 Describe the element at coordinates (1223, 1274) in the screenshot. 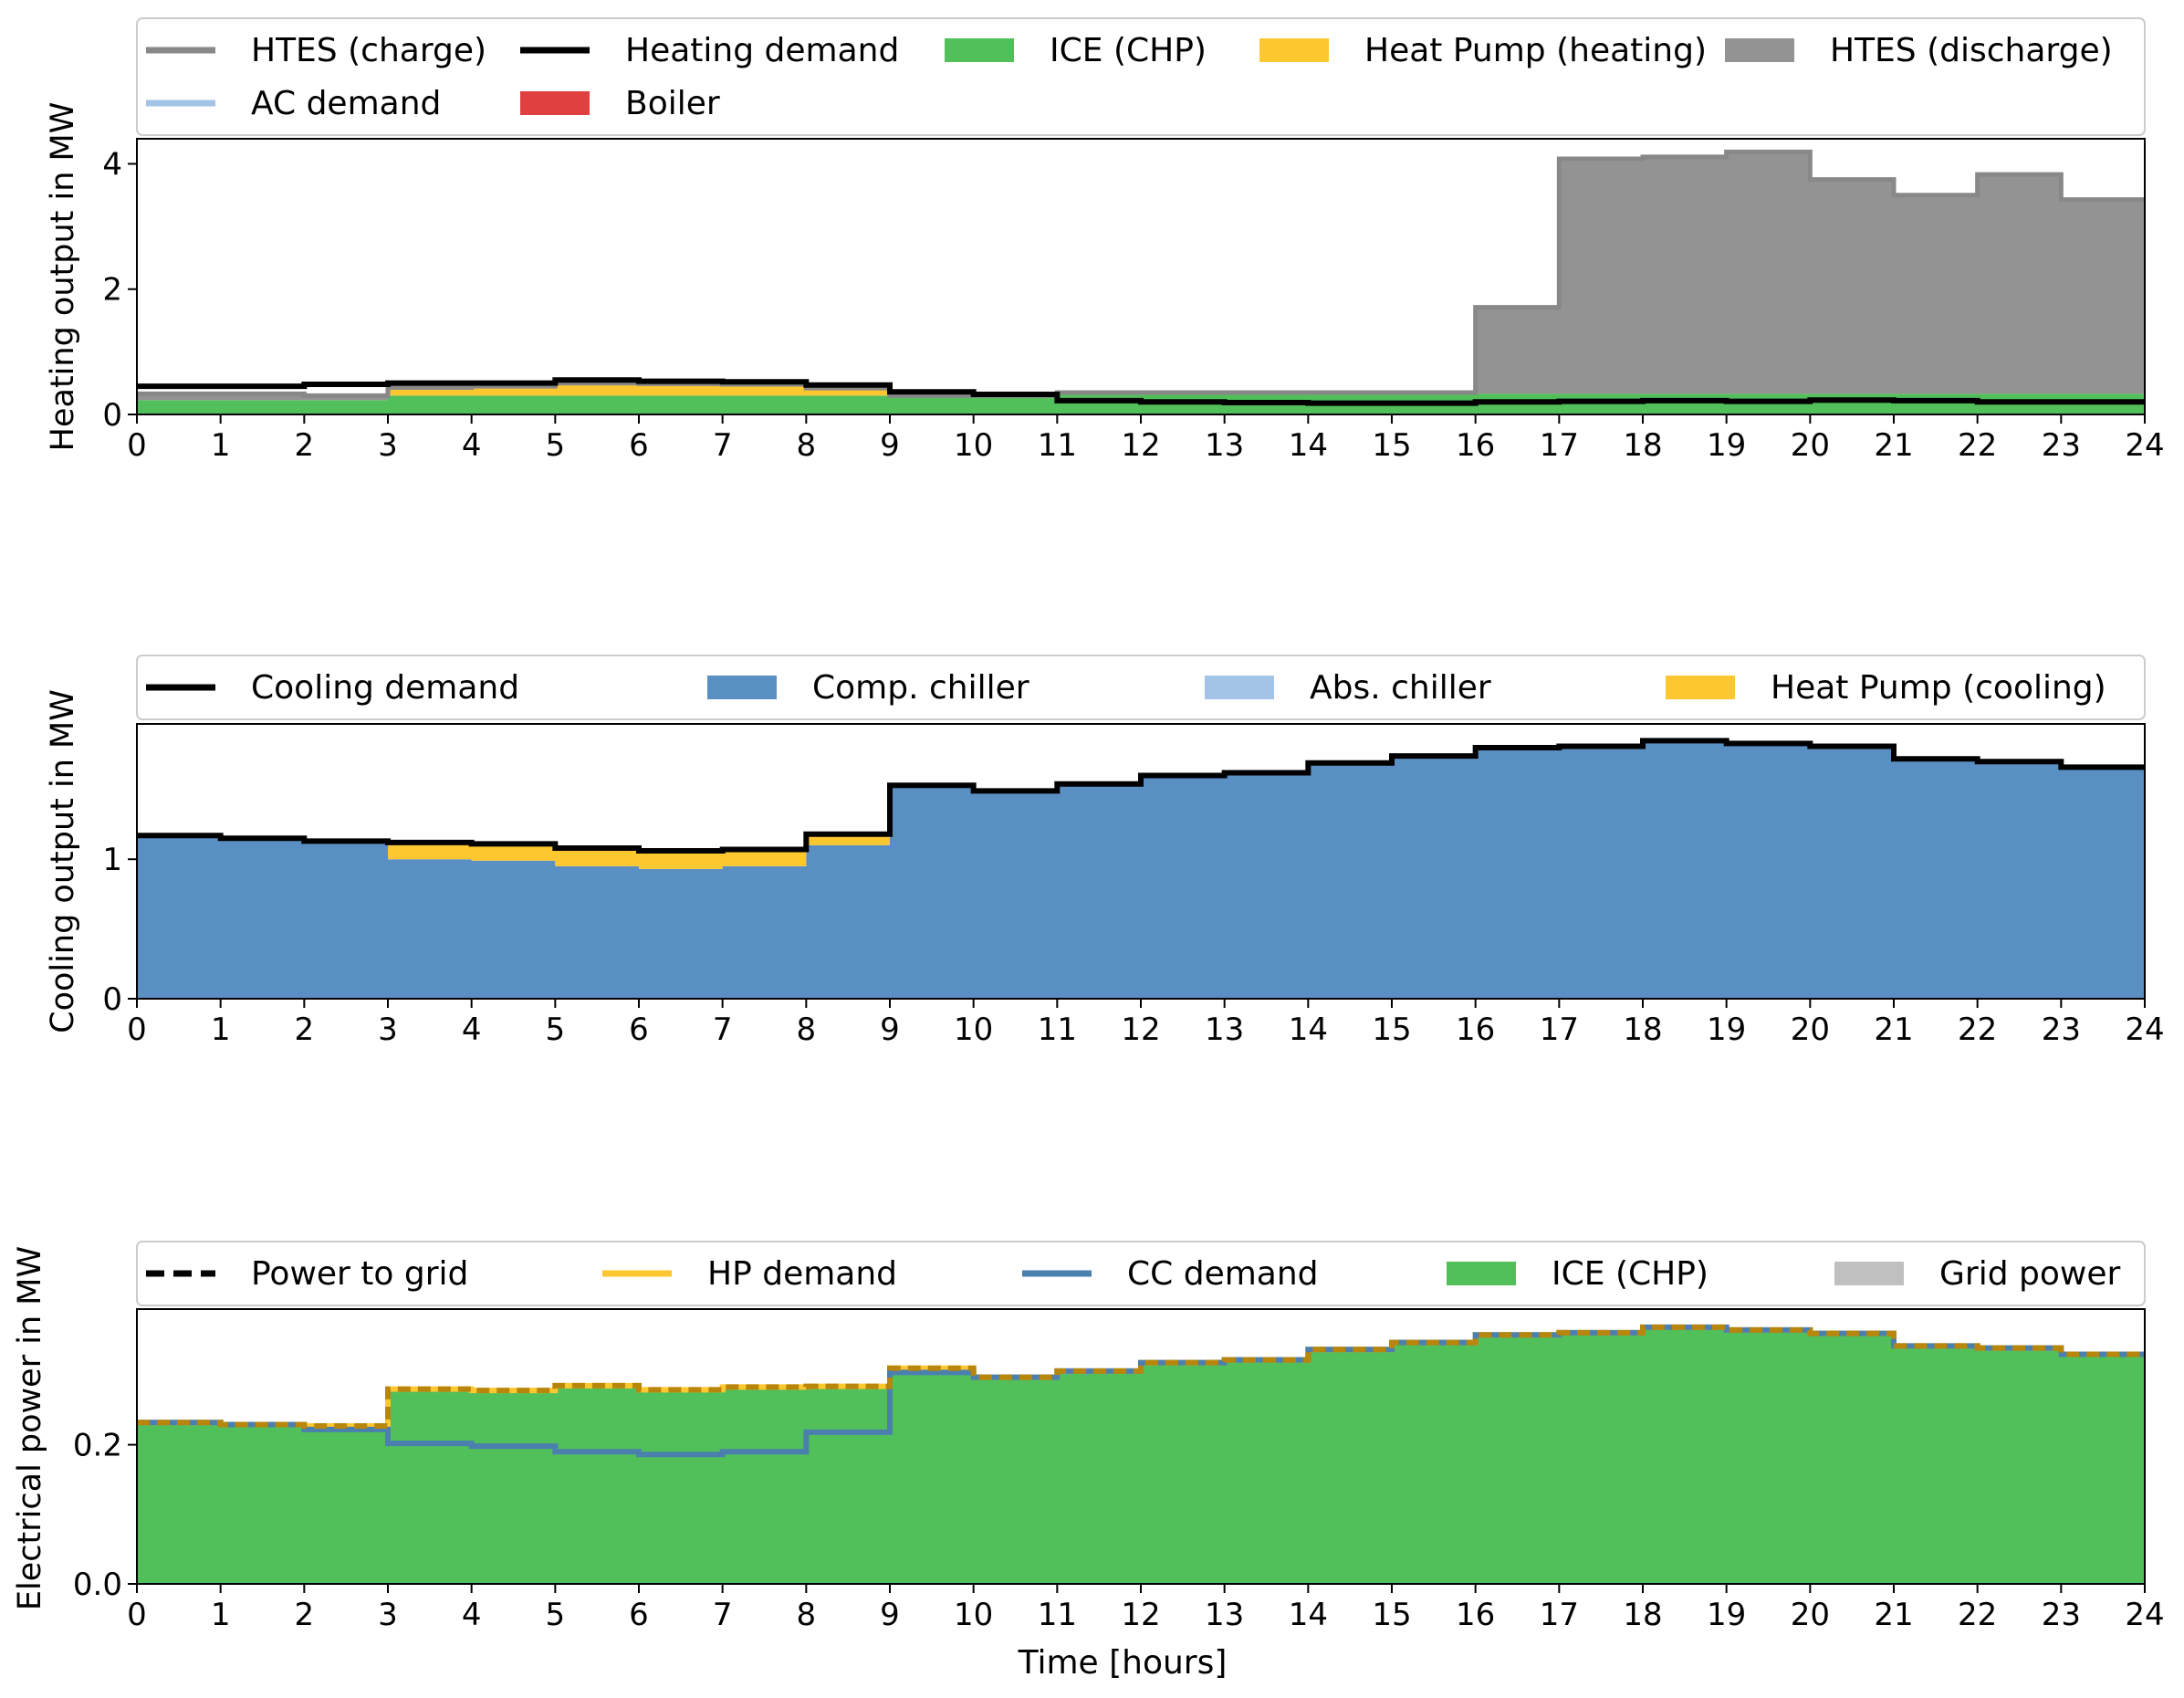

I see `legend-label: CC demand` at that location.